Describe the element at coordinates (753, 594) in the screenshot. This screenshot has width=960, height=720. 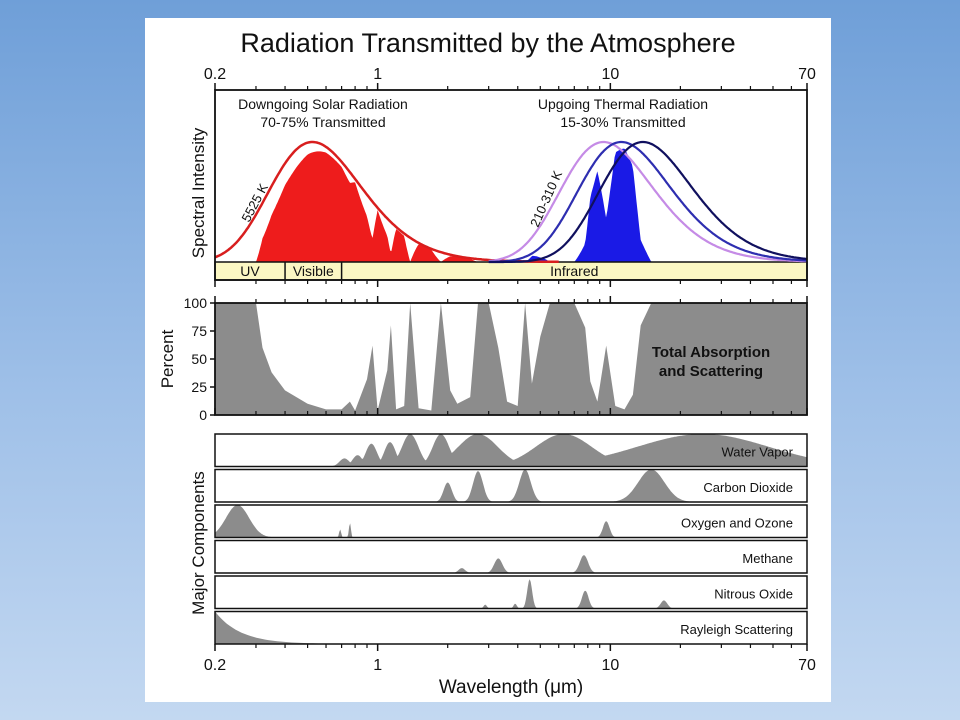
I see `component-label: Nitrous Oxide` at that location.